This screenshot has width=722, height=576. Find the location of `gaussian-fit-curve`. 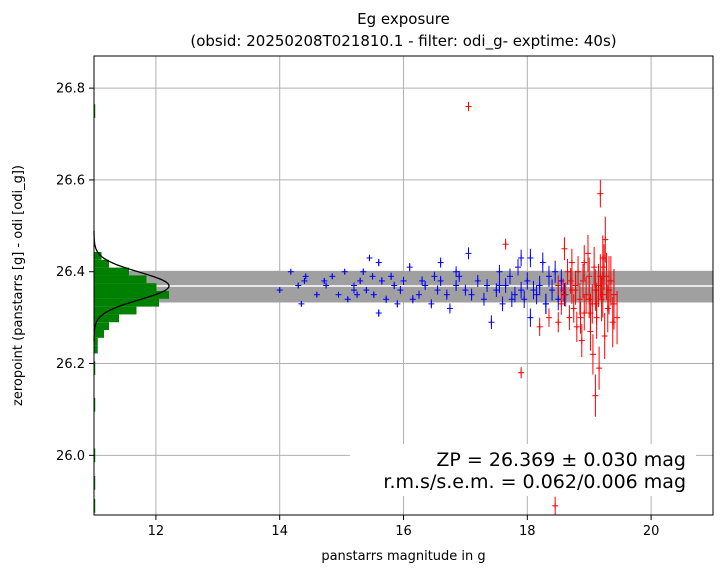

gaussian-fit-curve is located at coordinates (131, 286).